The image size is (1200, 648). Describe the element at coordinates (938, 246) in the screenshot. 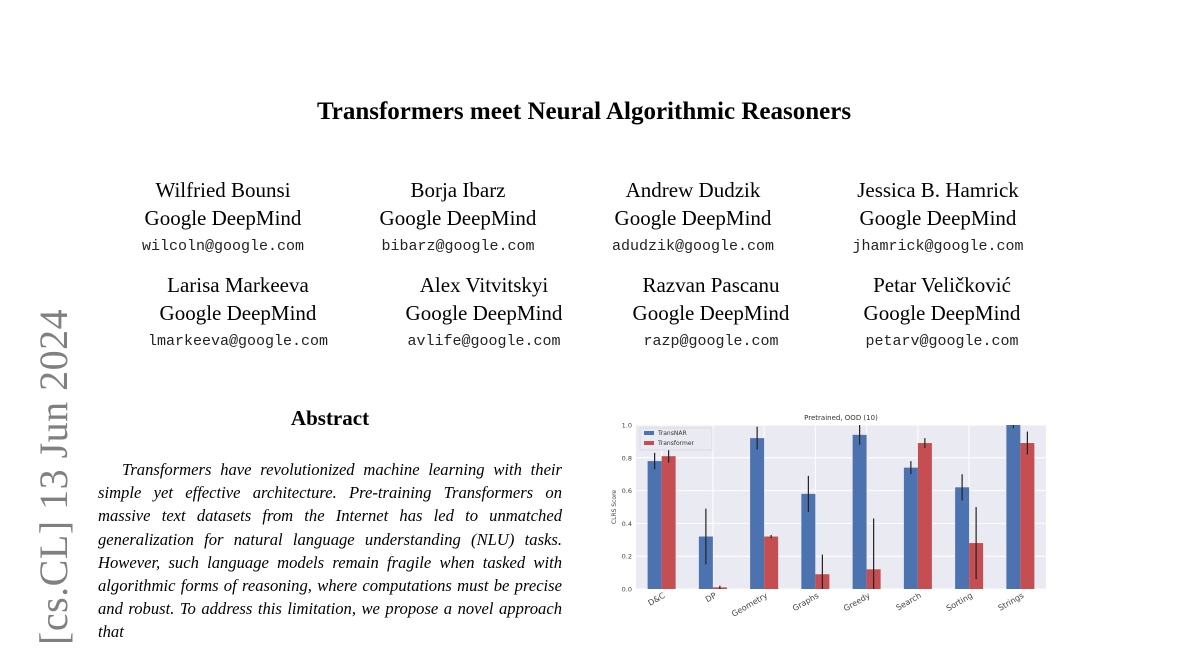

I see `author-email: jhamrick@google.com` at that location.